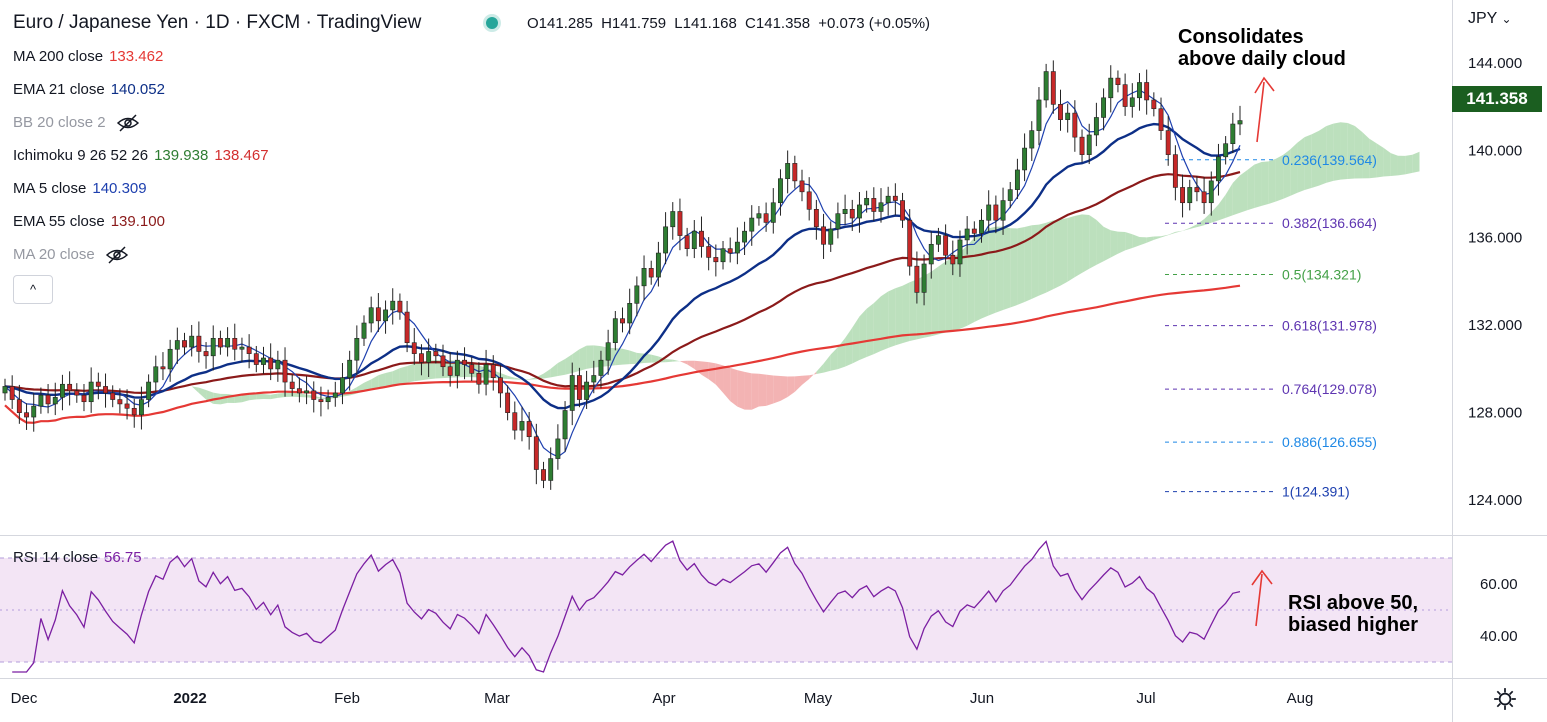 The image size is (1547, 722). Describe the element at coordinates (1483, 18) in the screenshot. I see `currency-label: JPY` at that location.